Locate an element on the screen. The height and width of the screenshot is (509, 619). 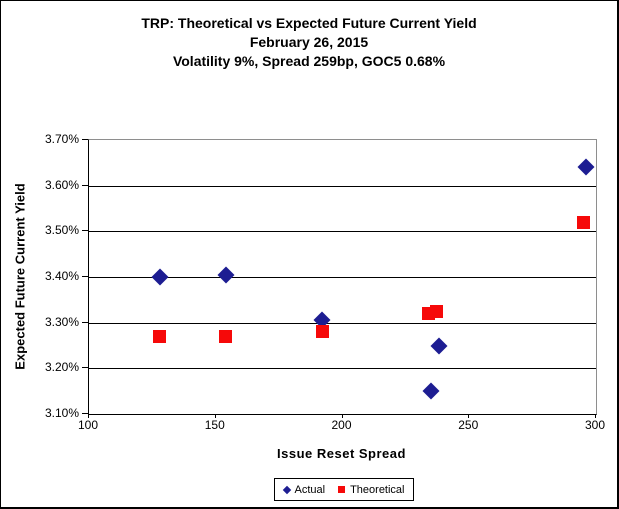
y-tick-label: 3.50% is located at coordinates (61, 230).